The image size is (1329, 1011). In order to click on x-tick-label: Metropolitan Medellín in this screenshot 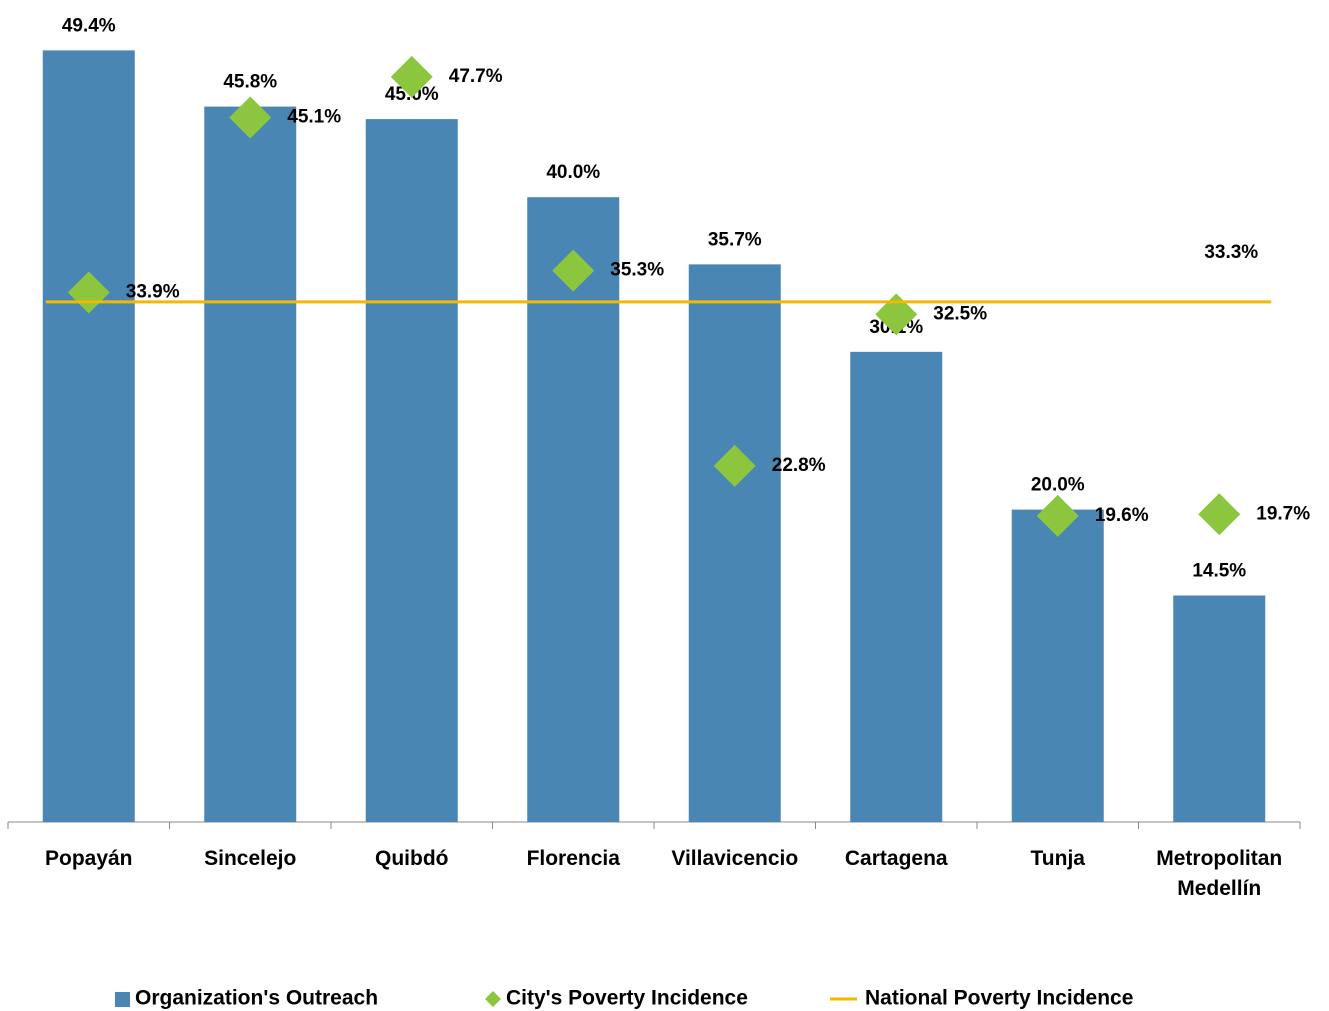, I will do `click(1219, 873)`.